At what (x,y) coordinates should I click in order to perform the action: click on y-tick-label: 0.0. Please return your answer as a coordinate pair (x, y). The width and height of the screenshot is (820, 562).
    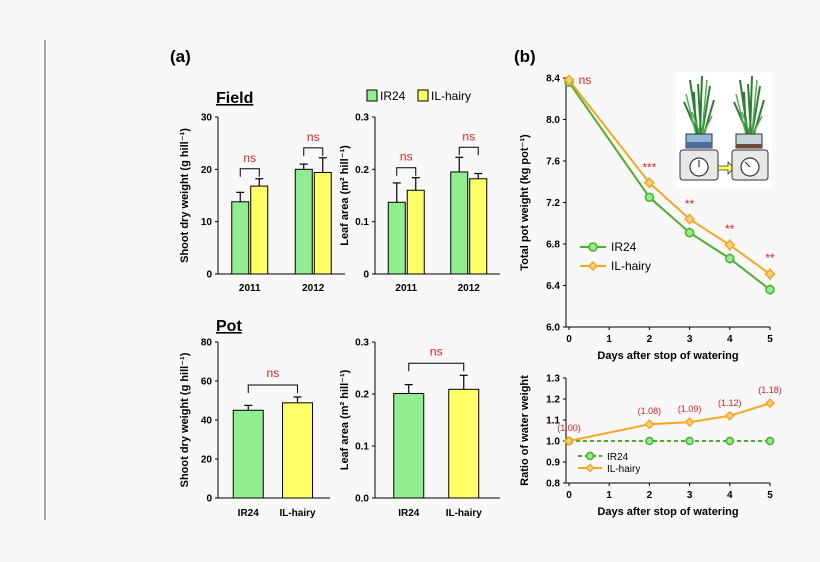
    Looking at the image, I should click on (362, 499).